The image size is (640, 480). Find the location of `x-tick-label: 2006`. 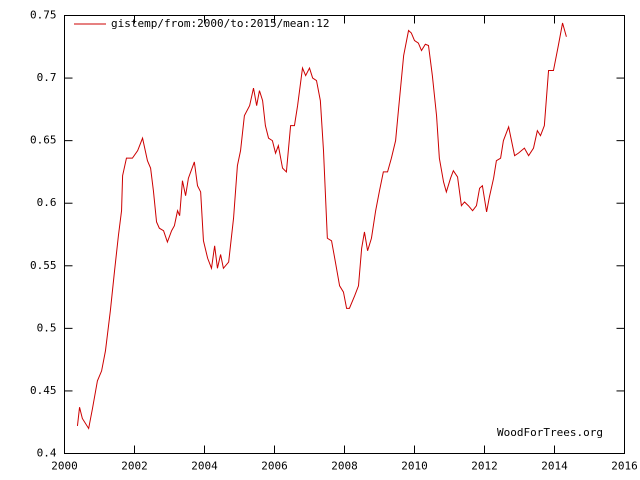

x-tick-label: 2006 is located at coordinates (274, 466).